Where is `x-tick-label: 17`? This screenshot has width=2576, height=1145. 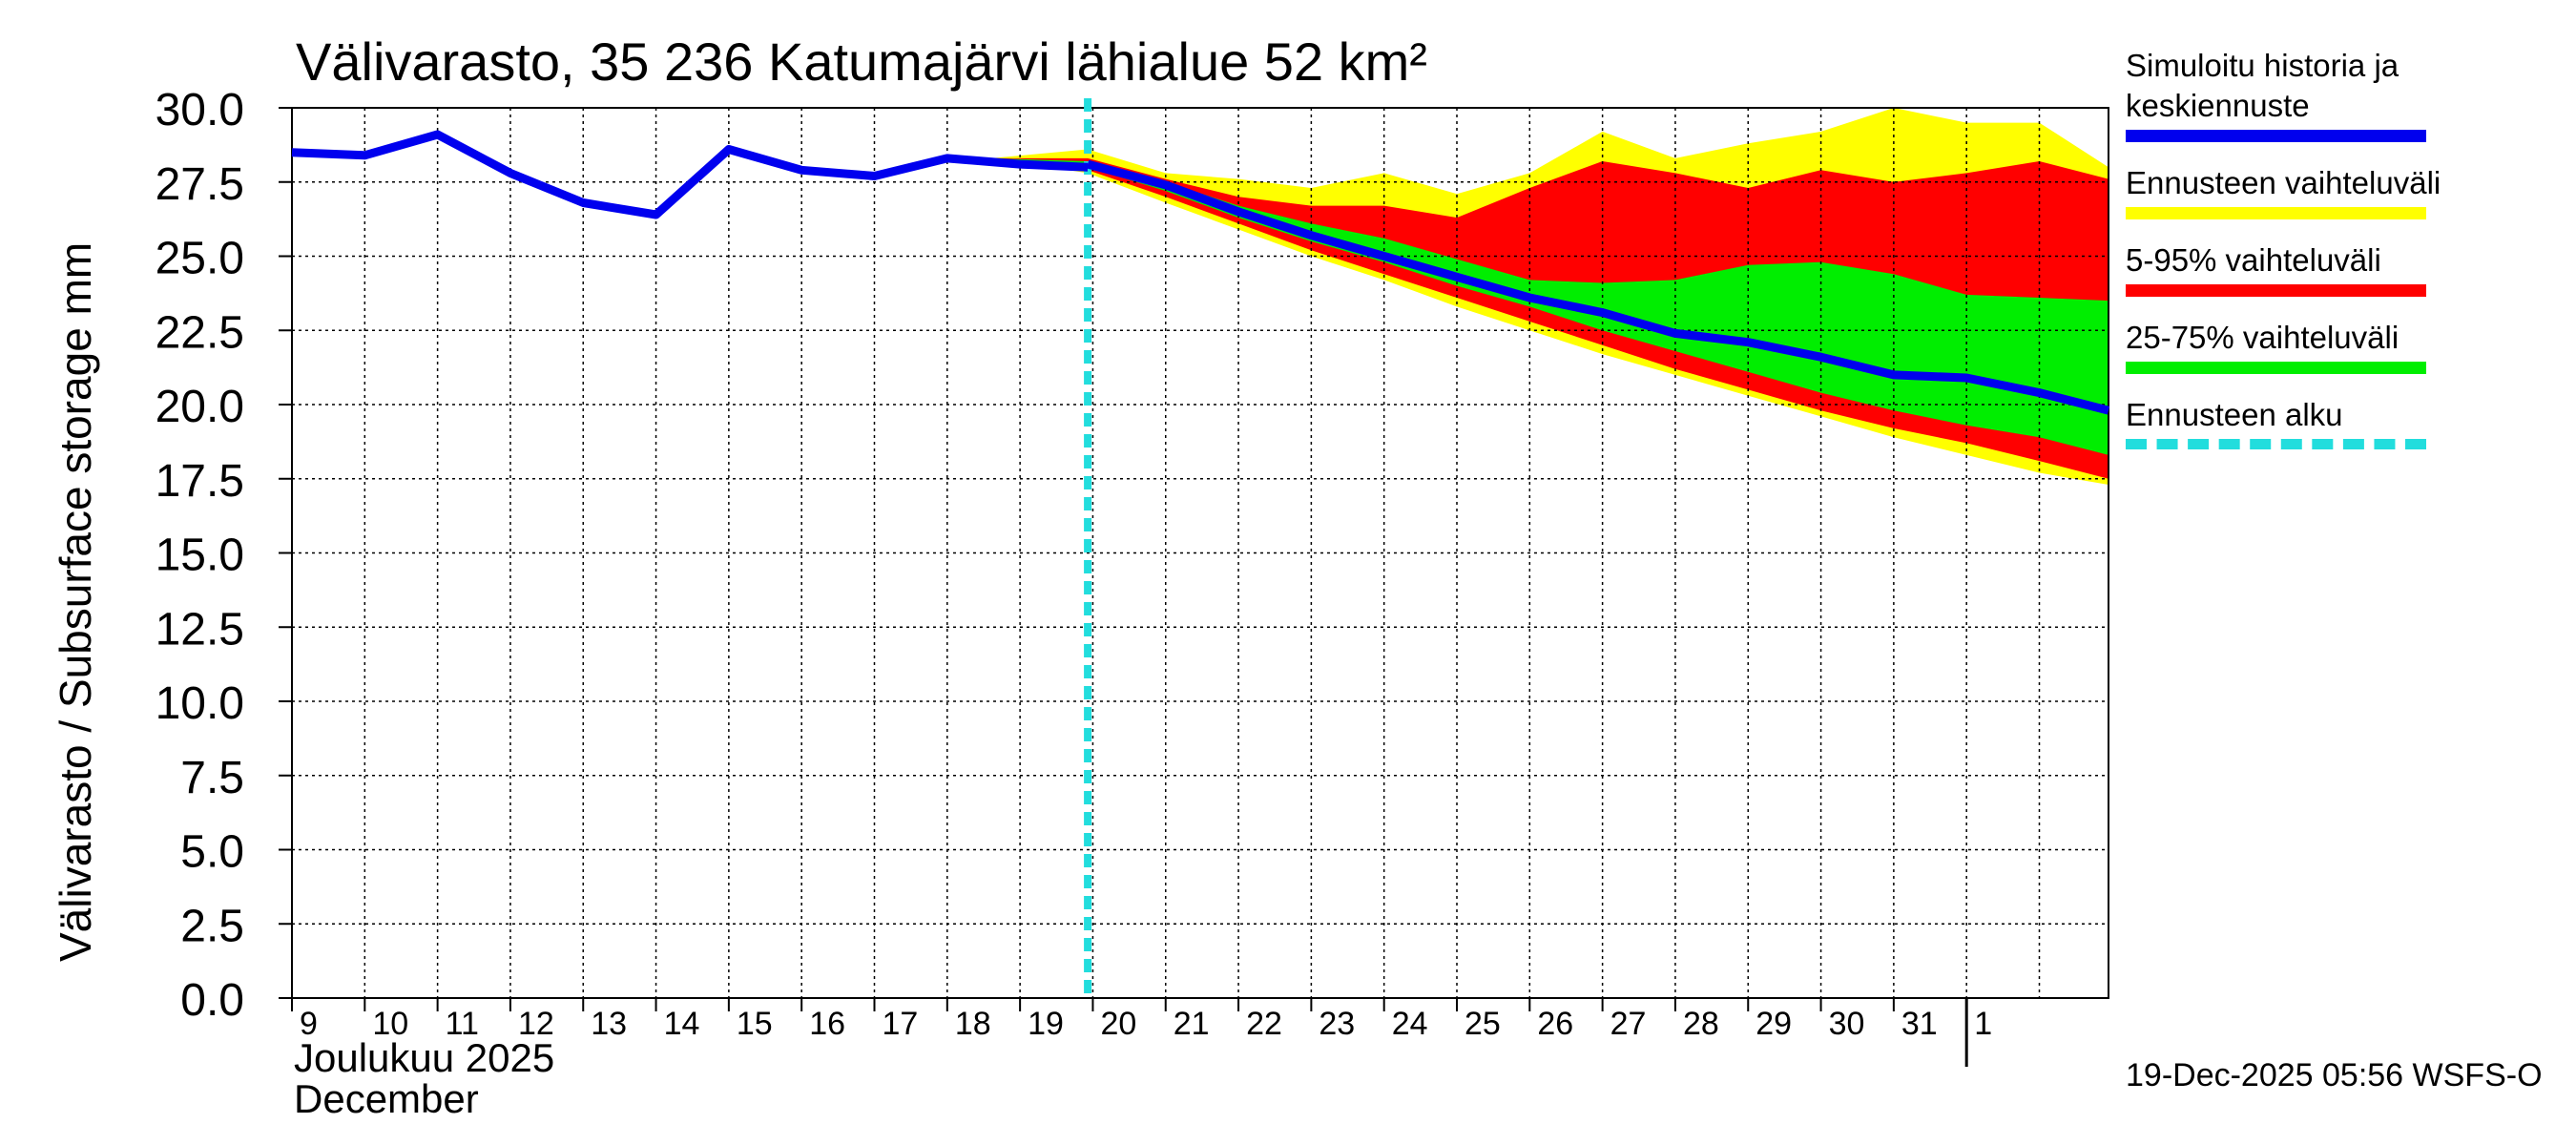 x-tick-label: 17 is located at coordinates (901, 1024).